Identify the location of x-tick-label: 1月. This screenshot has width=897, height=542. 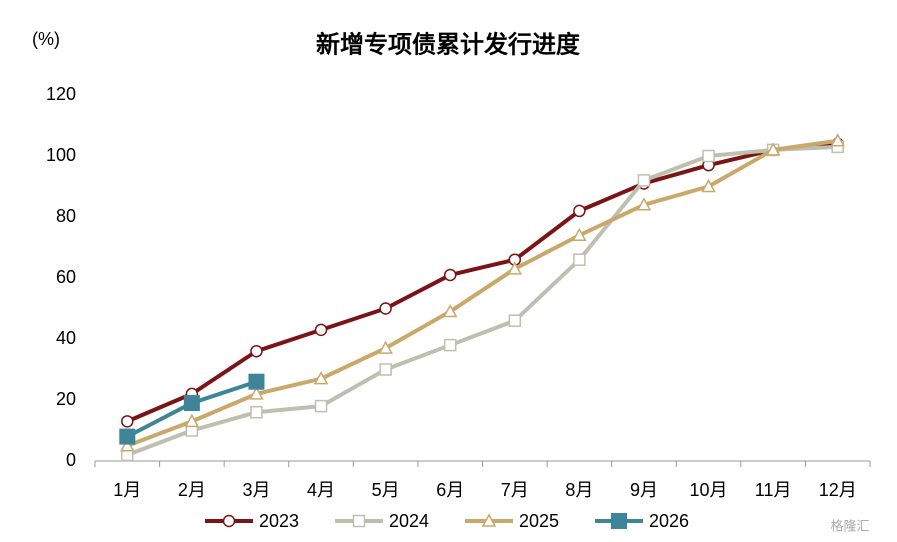
(127, 490).